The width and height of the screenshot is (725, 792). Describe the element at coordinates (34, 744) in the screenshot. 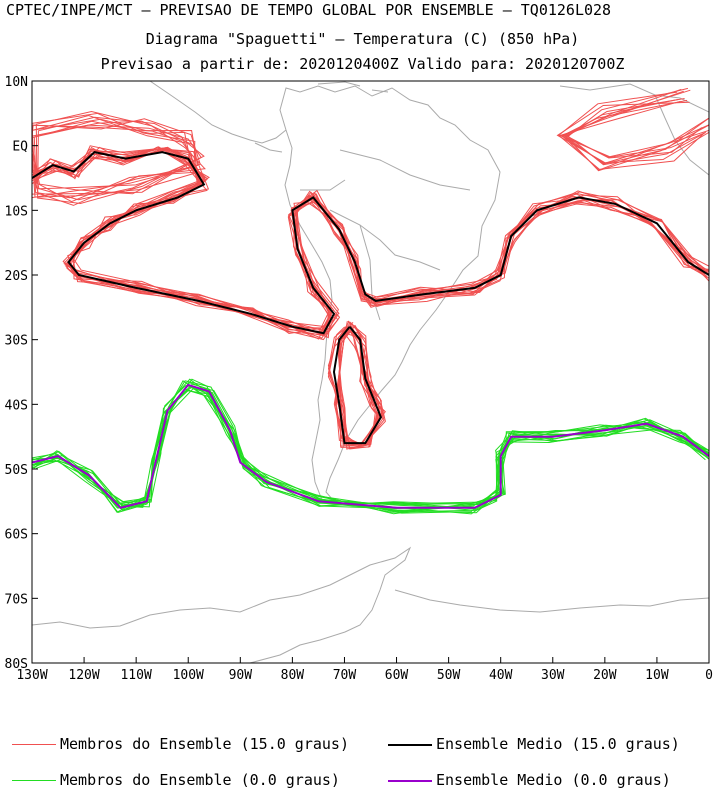

I see `legend-members-15-swatch` at that location.